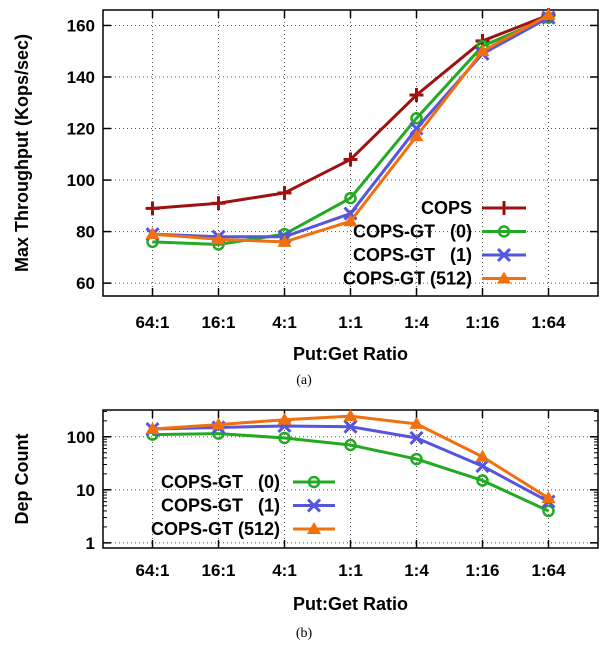  Describe the element at coordinates (90, 543) in the screenshot. I see `chart-2-y-tick-label: 1` at that location.